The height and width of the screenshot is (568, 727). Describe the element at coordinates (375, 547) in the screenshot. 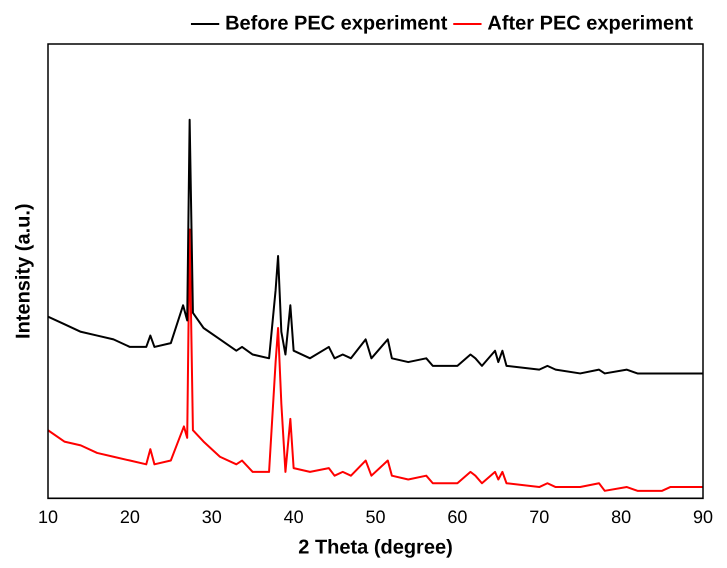

I see `x-axis-title: 2 Theta (degree)` at that location.